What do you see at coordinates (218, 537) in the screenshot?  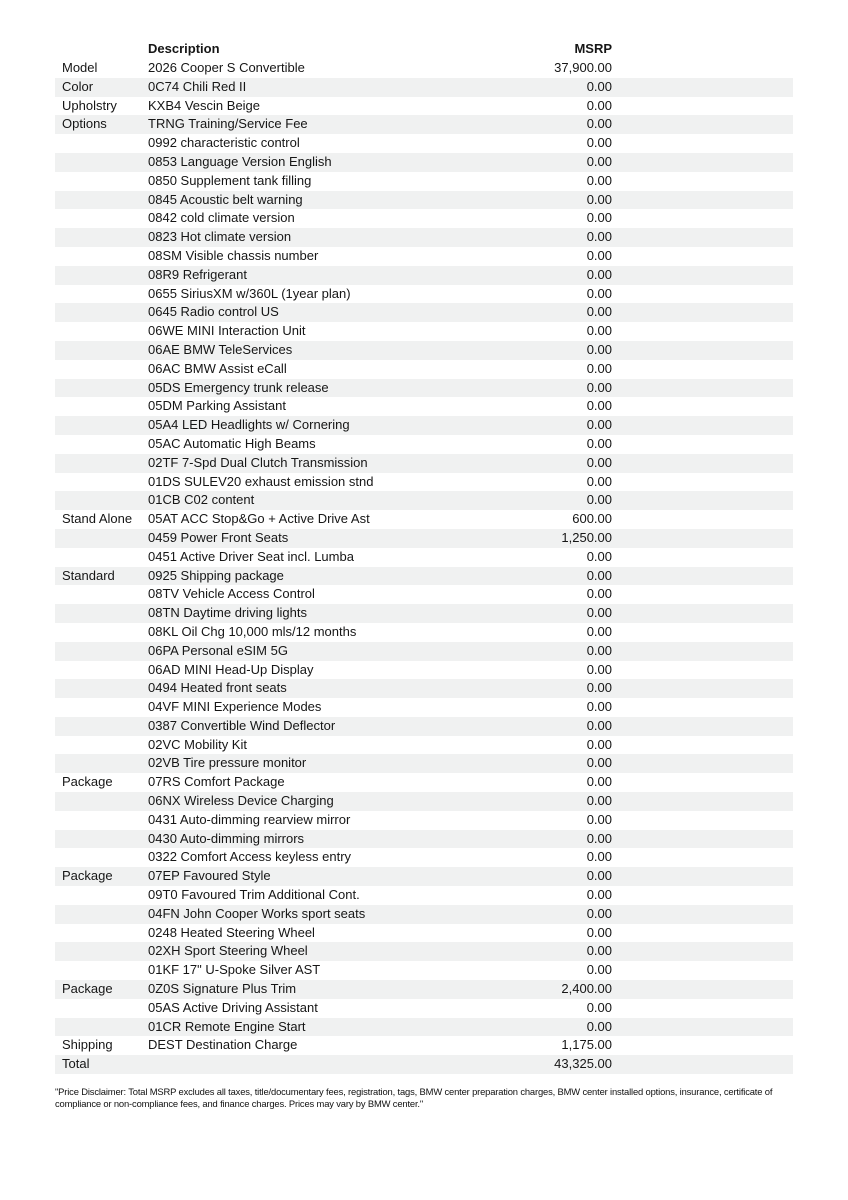 I see `row-description: 0459 Power Front Seats` at bounding box center [218, 537].